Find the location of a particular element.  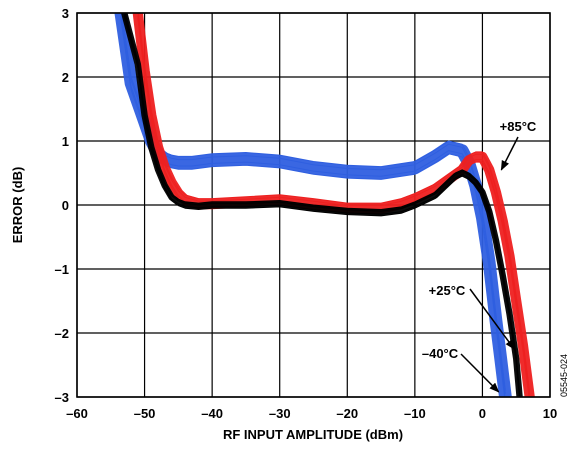

y-tick-label: –3 is located at coordinates (62, 397).